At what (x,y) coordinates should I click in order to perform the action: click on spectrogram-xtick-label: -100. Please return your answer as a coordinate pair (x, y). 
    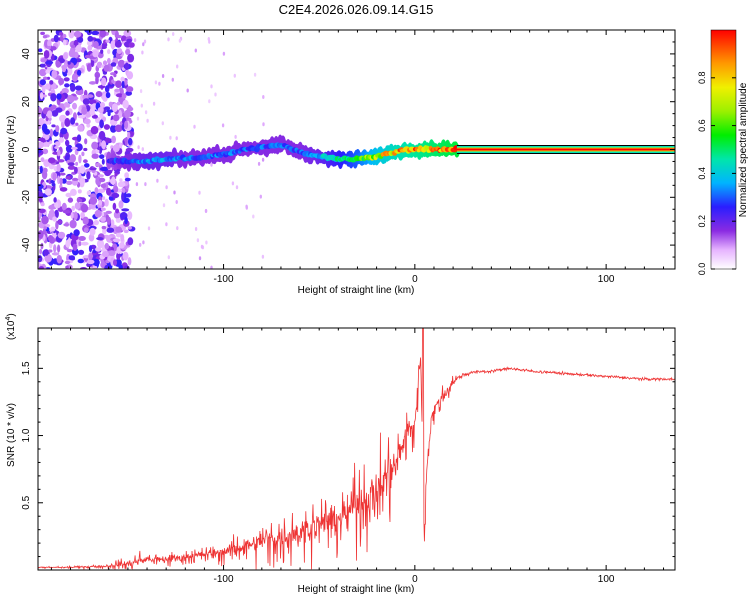
    Looking at the image, I should click on (224, 279).